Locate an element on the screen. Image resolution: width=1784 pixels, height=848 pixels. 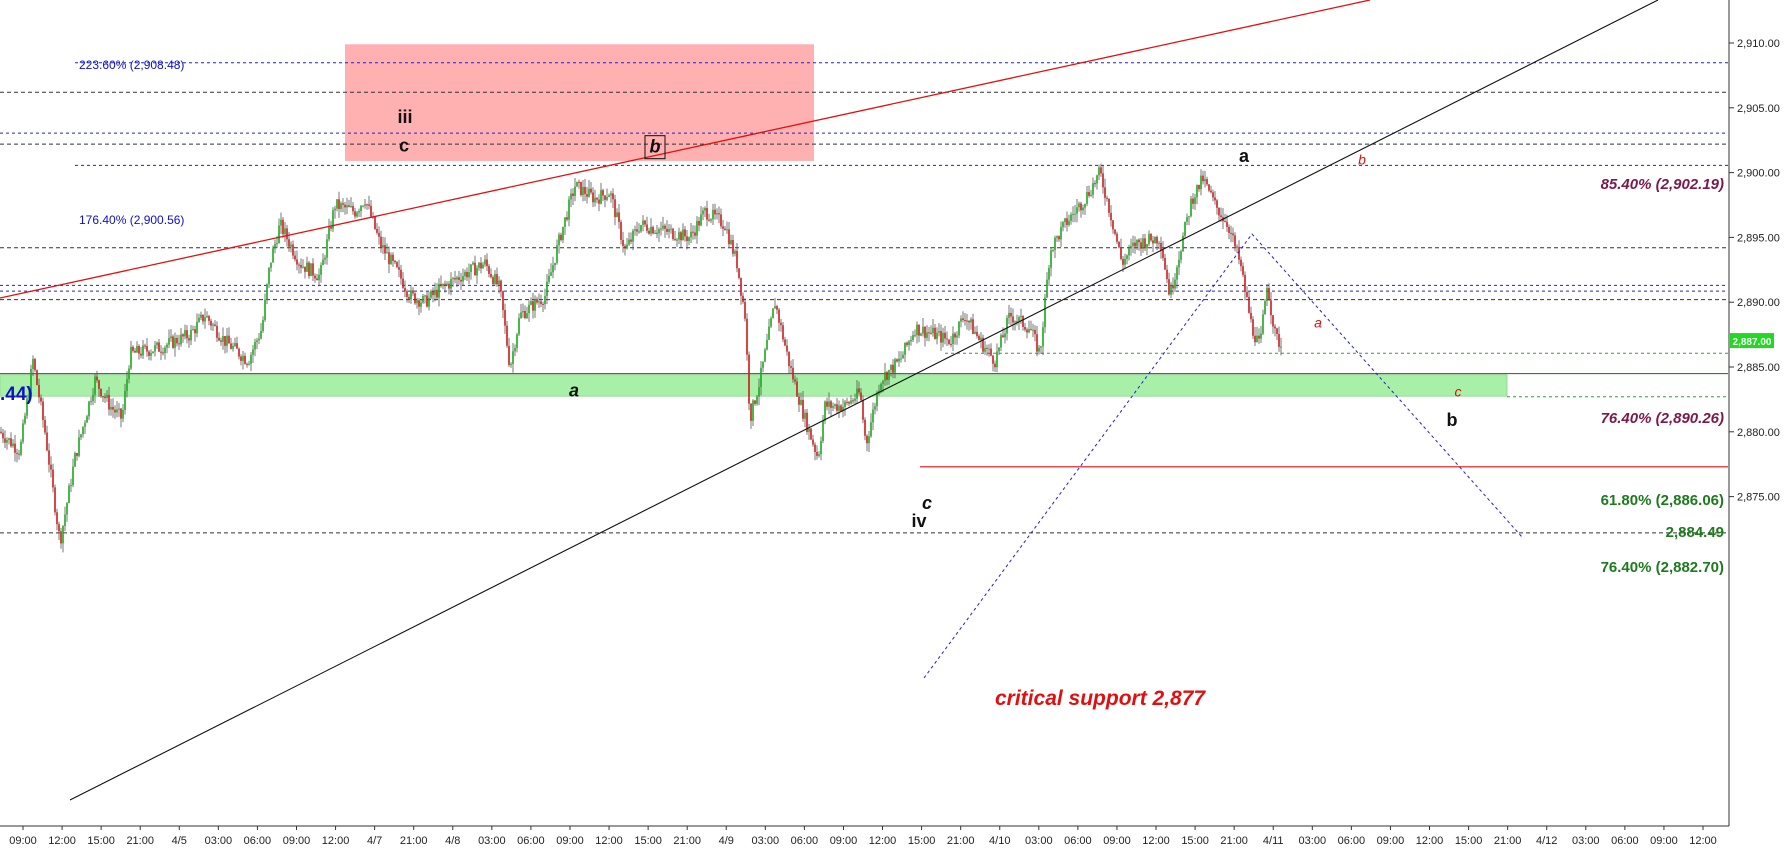
critical-support-label: critical support 2,877 is located at coordinates (1100, 698).